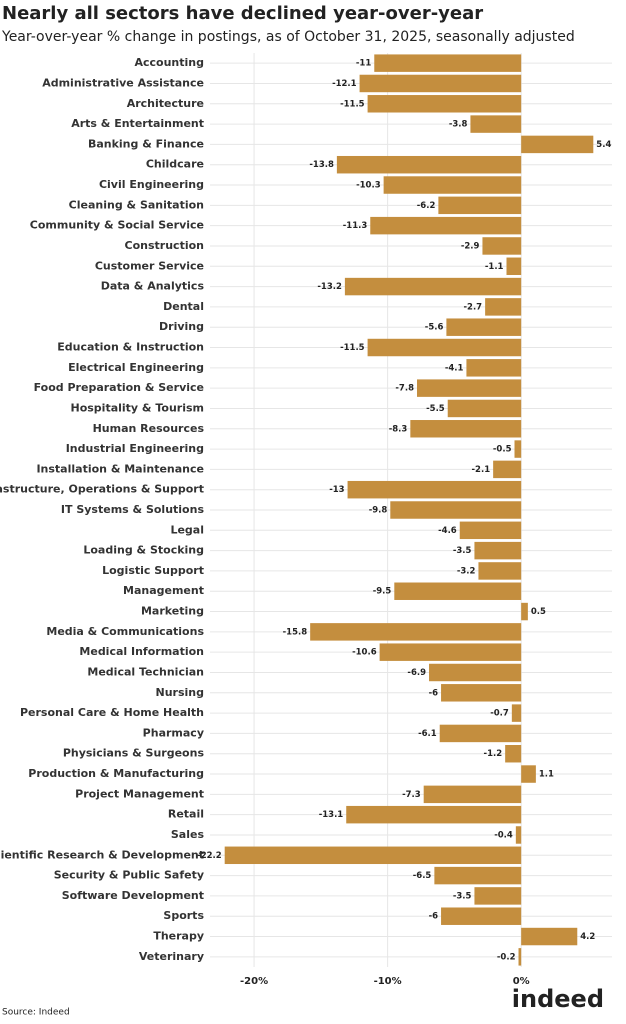 The width and height of the screenshot is (626, 1024). Describe the element at coordinates (411, 795) in the screenshot. I see `value-label: -7.3` at that location.